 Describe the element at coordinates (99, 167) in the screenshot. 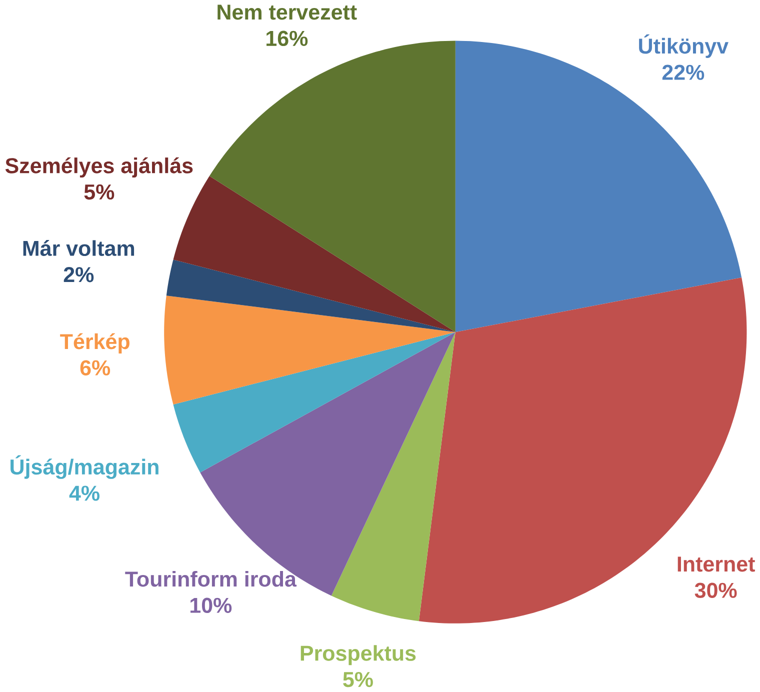

I see `slice-label: Személyes ajánlás` at that location.